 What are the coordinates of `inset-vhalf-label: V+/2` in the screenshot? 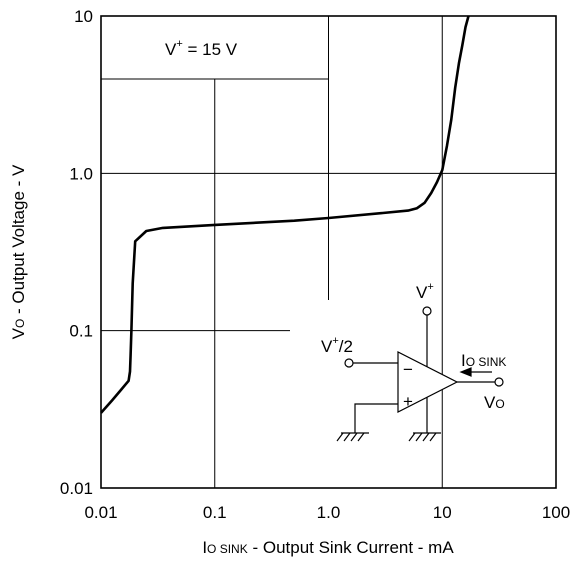 It's located at (337, 345).